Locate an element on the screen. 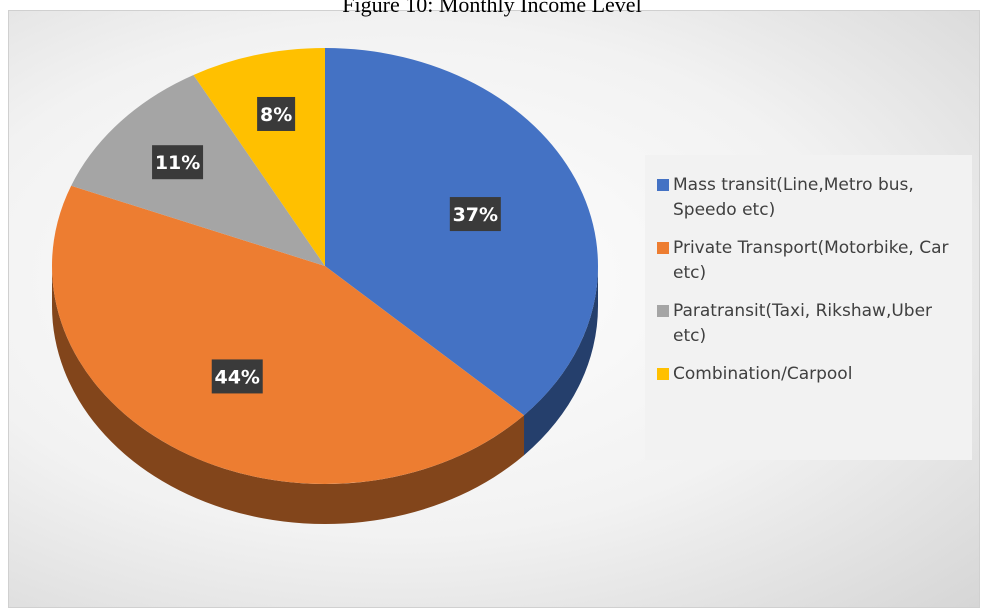 Image resolution: width=984 pixels, height=610 pixels. legend-entry: Mass transit(Line,Metro bus, Speedo etc) is located at coordinates (810, 198).